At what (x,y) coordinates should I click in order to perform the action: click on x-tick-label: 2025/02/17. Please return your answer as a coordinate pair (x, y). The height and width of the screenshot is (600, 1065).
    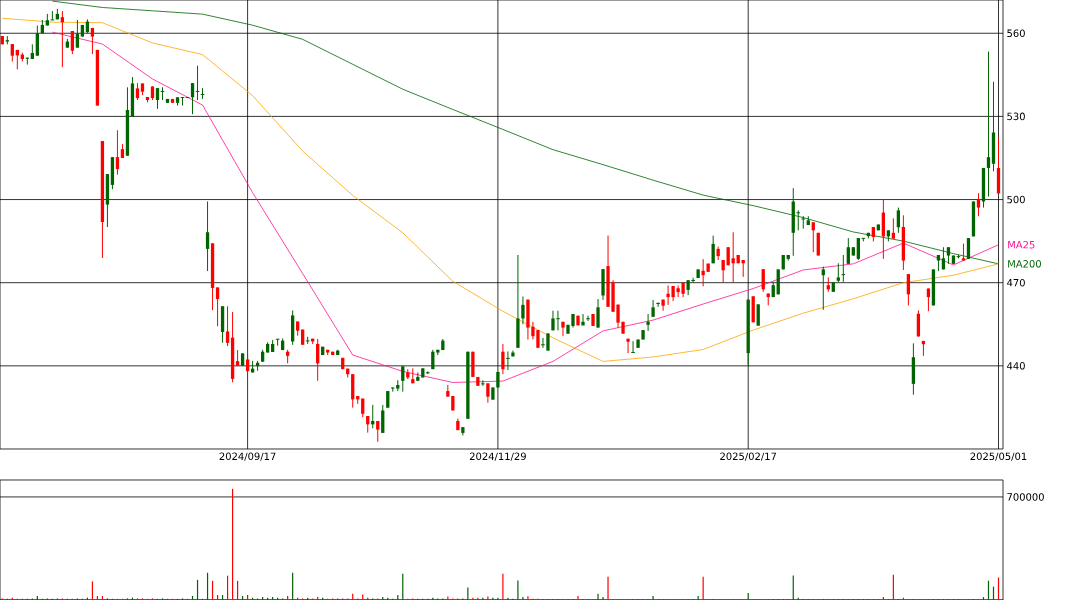
    Looking at the image, I should click on (748, 456).